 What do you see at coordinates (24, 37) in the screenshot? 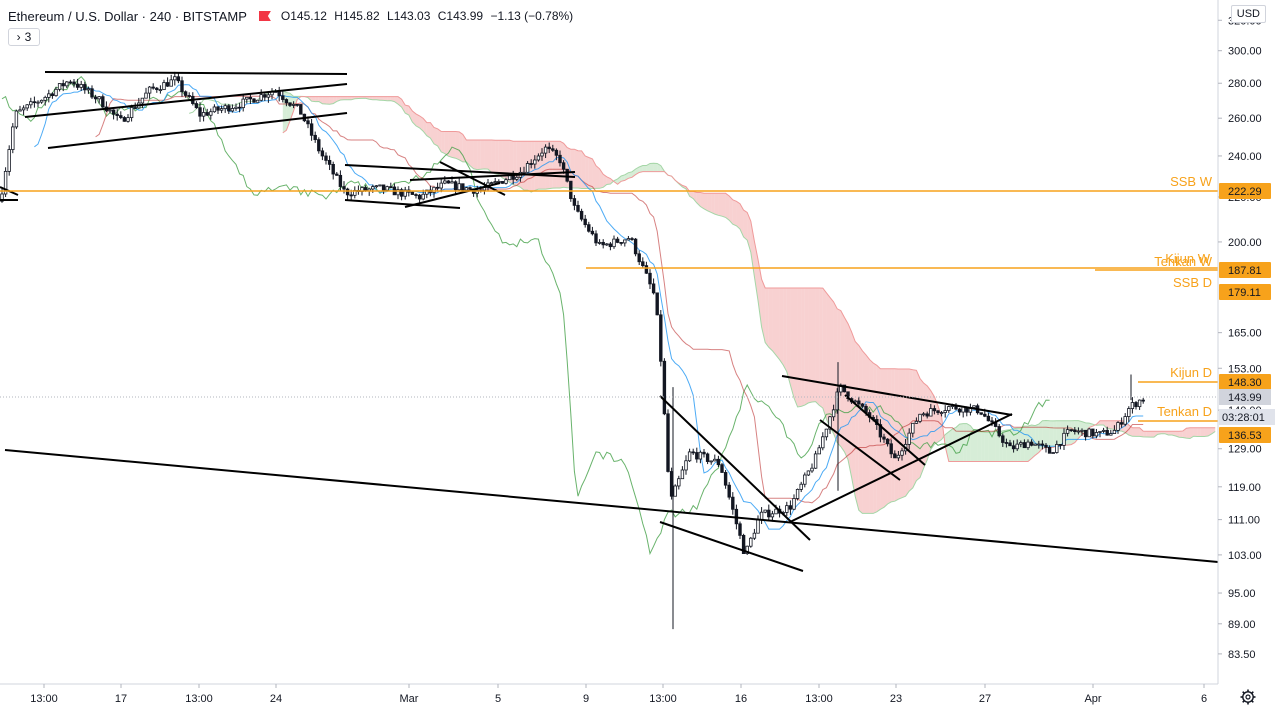
I see `indicators-toggle-button: › 3` at bounding box center [24, 37].